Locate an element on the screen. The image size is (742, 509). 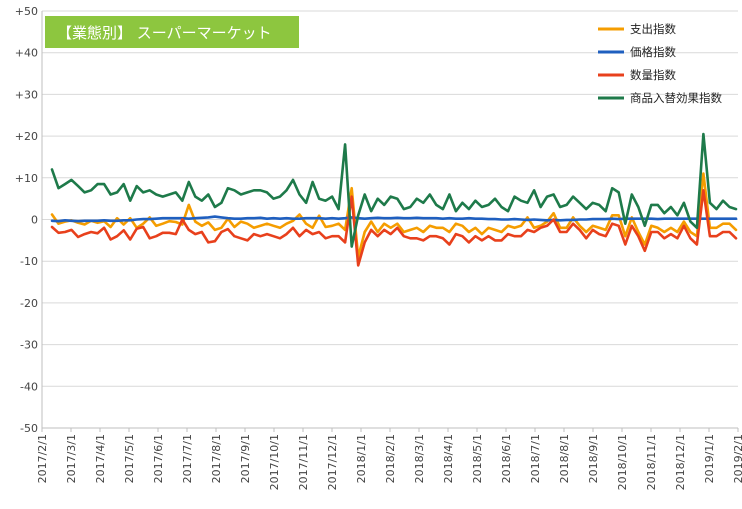
y-tick-label: -30 is located at coordinates (29, 345).